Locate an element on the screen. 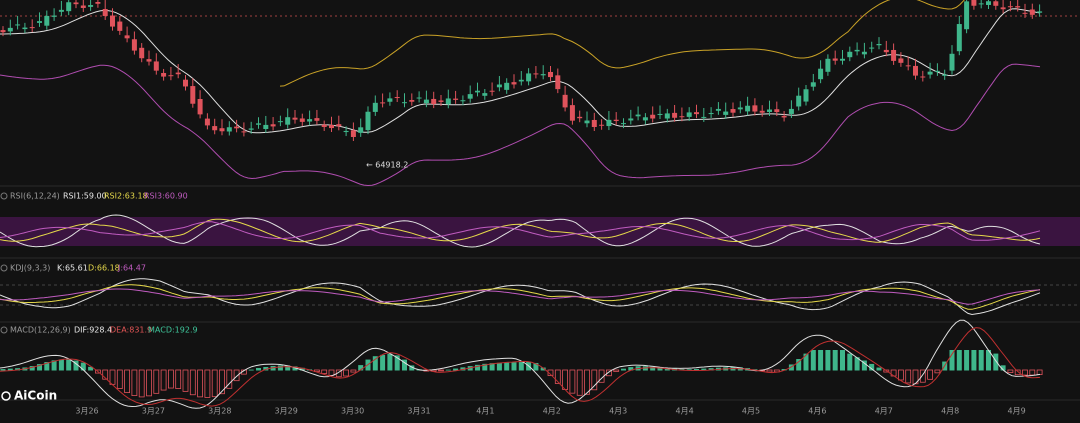 This screenshot has height=423, width=1080. macd-dif: DIF:928.4 is located at coordinates (93, 330).